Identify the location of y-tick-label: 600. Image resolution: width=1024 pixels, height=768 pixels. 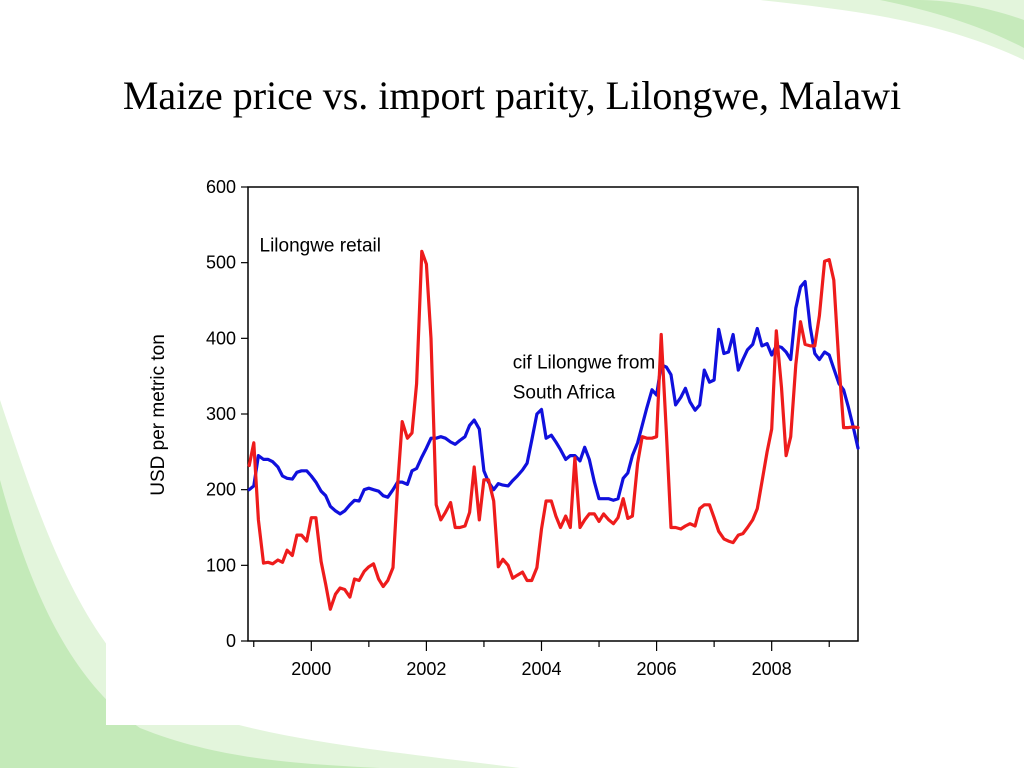
(221, 187).